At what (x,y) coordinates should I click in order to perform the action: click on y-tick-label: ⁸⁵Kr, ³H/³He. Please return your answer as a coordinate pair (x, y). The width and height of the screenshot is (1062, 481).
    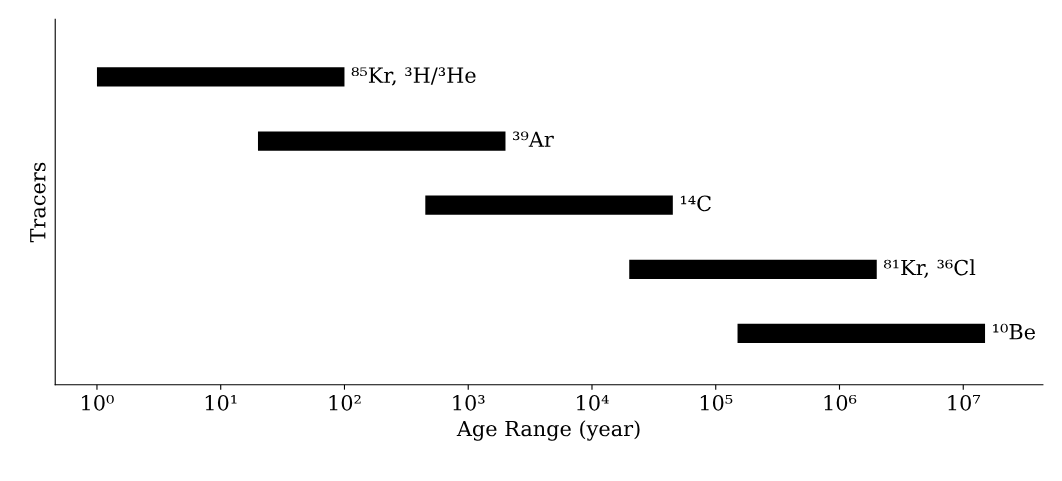
    Looking at the image, I should click on (413, 76).